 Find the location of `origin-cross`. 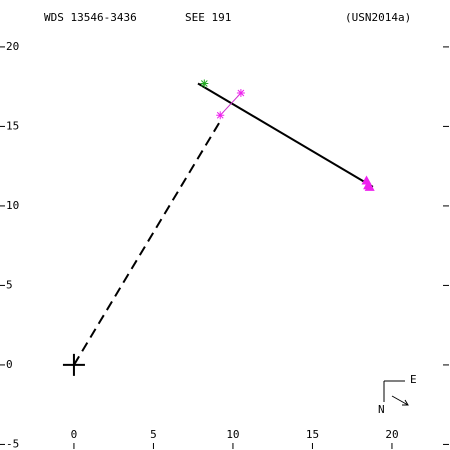

origin-cross is located at coordinates (73, 364).